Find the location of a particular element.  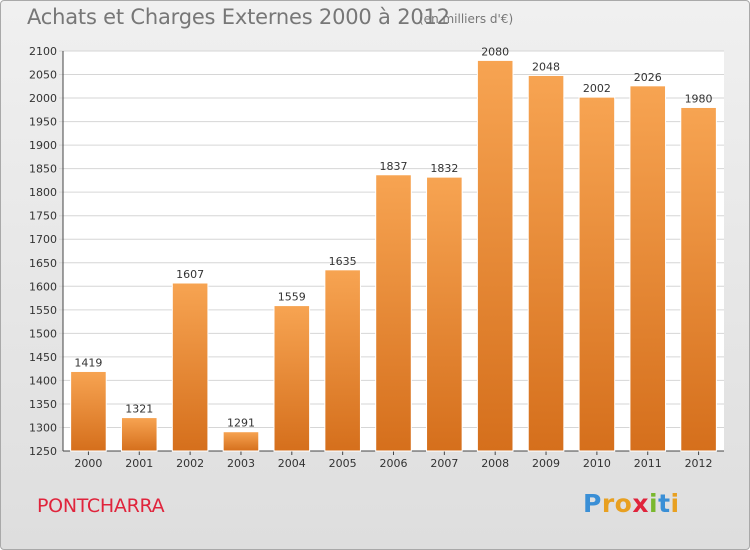

bar-value-label: 2002 is located at coordinates (597, 88).